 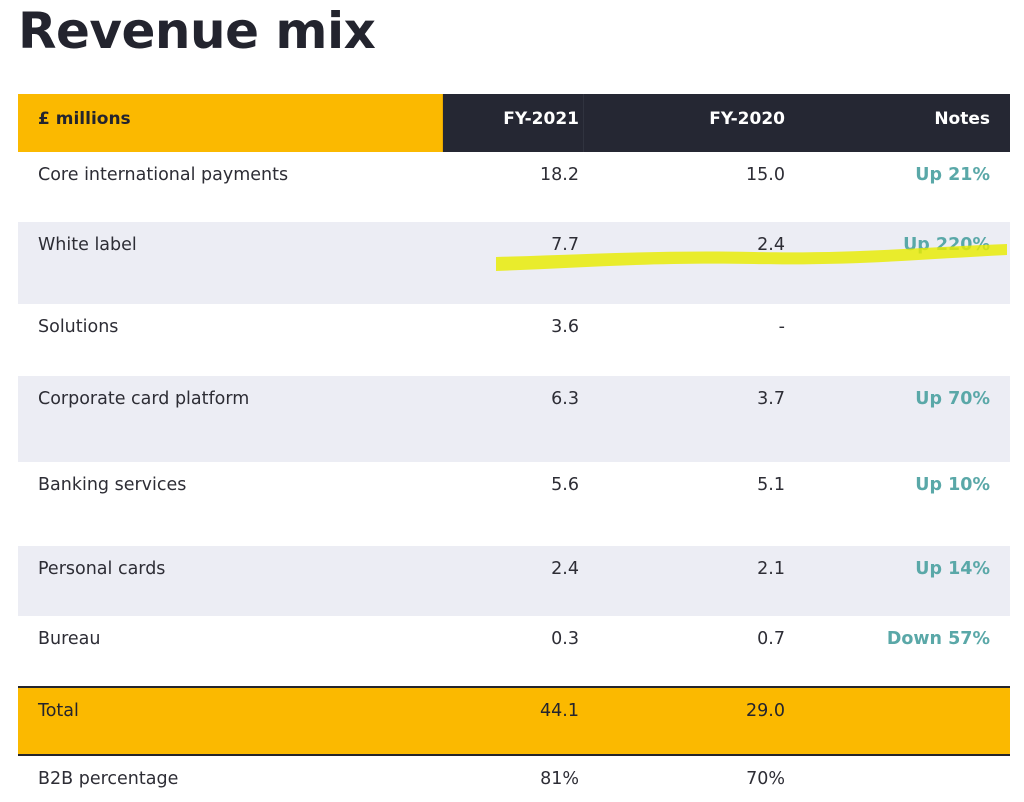 I want to click on header-label-cell: £ millions, so click(x=230, y=123).